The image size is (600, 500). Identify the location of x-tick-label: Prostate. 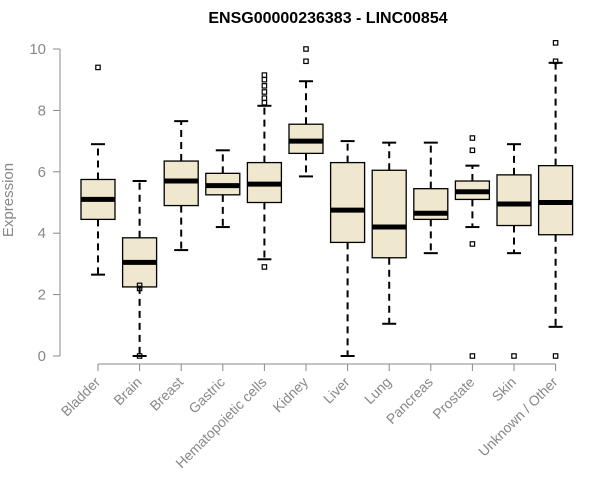
(453, 398).